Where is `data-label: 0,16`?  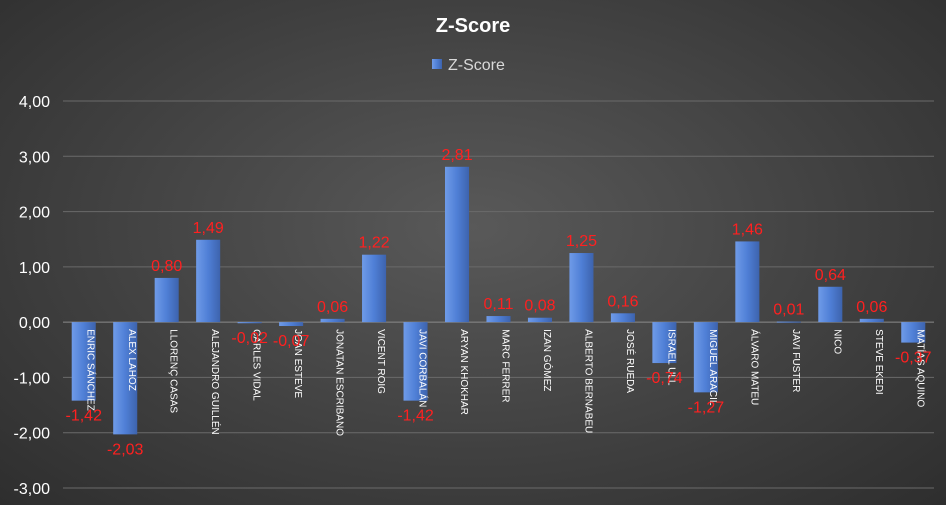
data-label: 0,16 is located at coordinates (622, 301).